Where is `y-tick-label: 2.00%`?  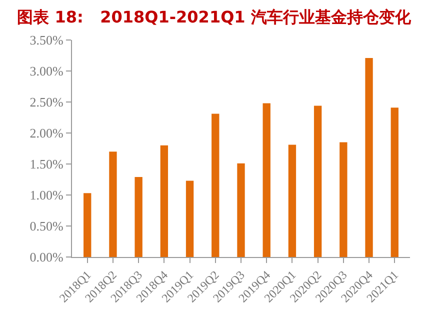 y-tick-label: 2.00% is located at coordinates (47, 133).